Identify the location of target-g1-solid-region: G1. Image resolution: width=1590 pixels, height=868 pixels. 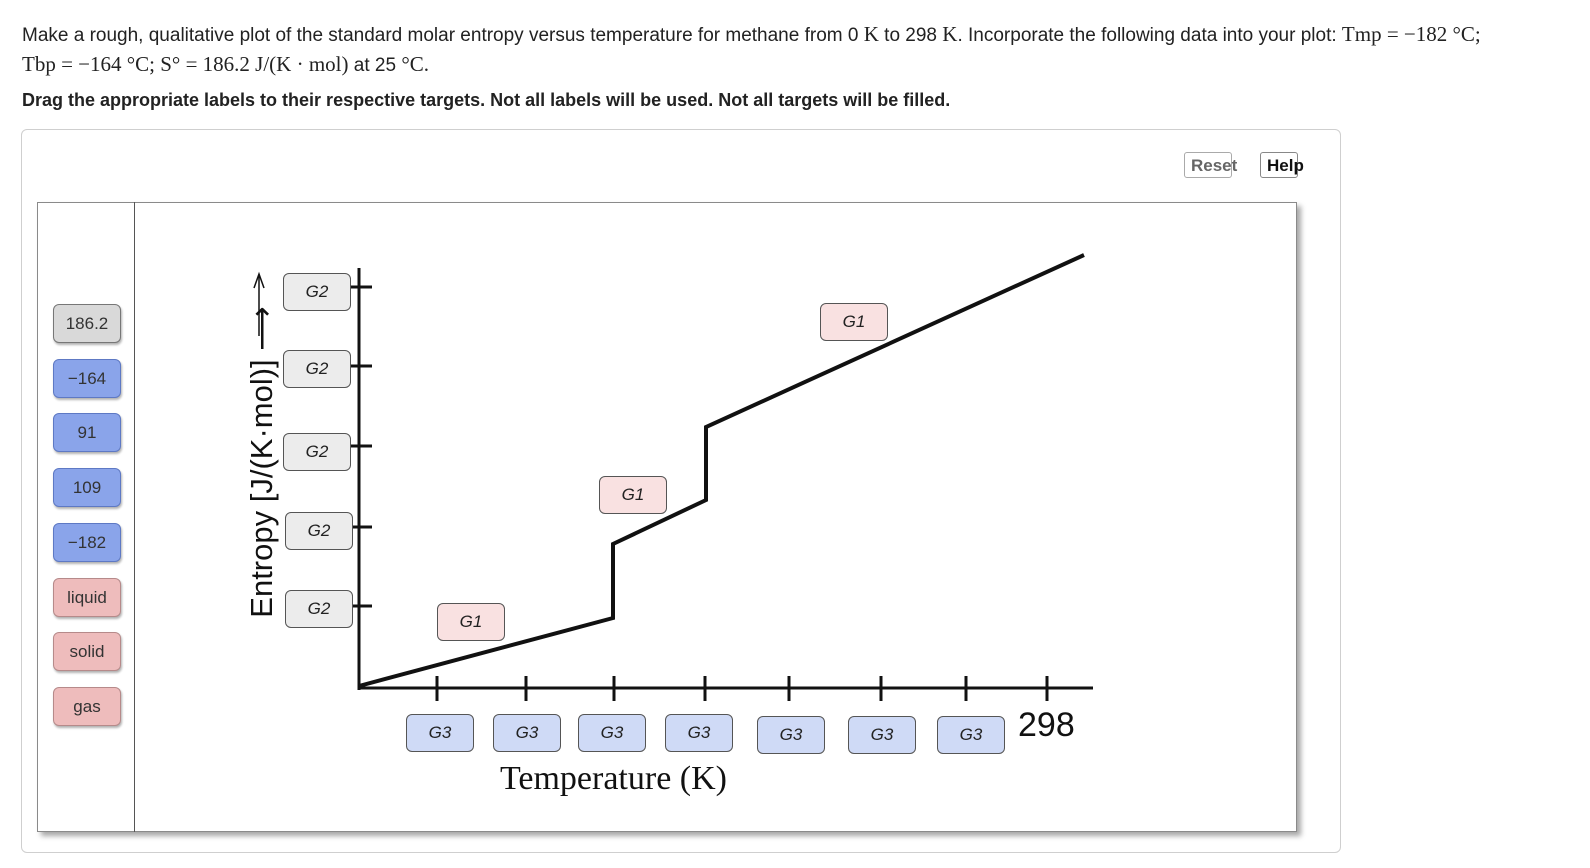
(471, 622).